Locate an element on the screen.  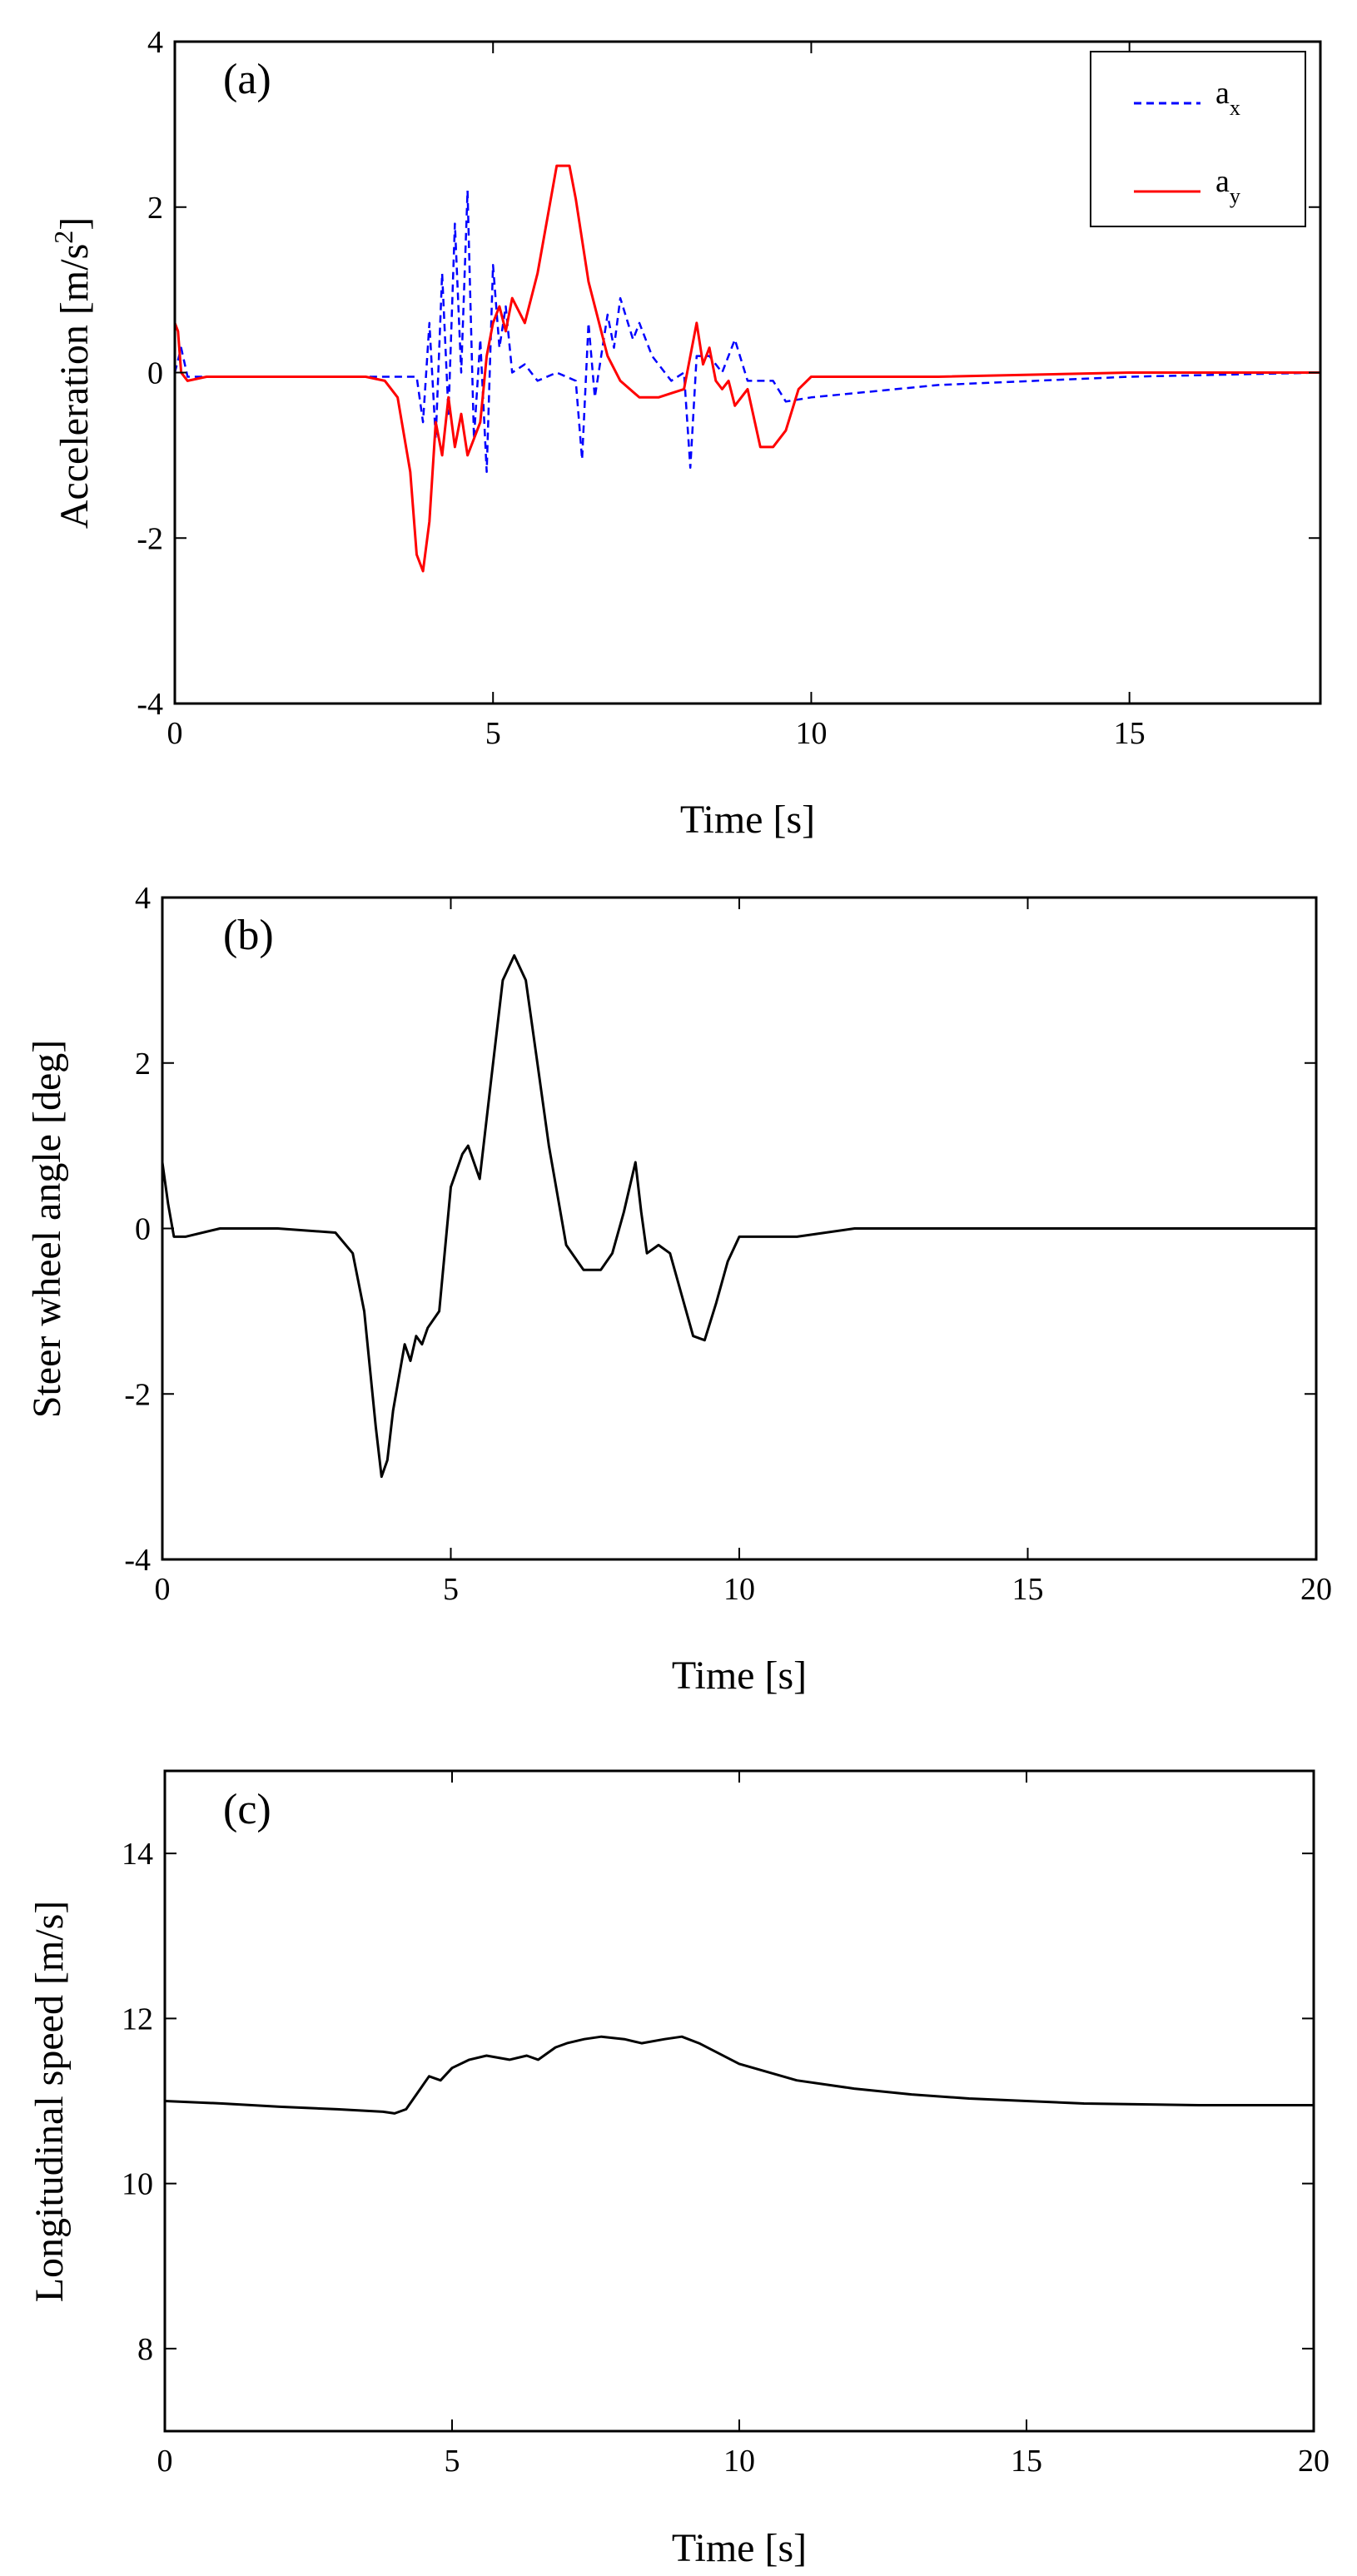
panel-c-ytick-label: 10 is located at coordinates (137, 2184).